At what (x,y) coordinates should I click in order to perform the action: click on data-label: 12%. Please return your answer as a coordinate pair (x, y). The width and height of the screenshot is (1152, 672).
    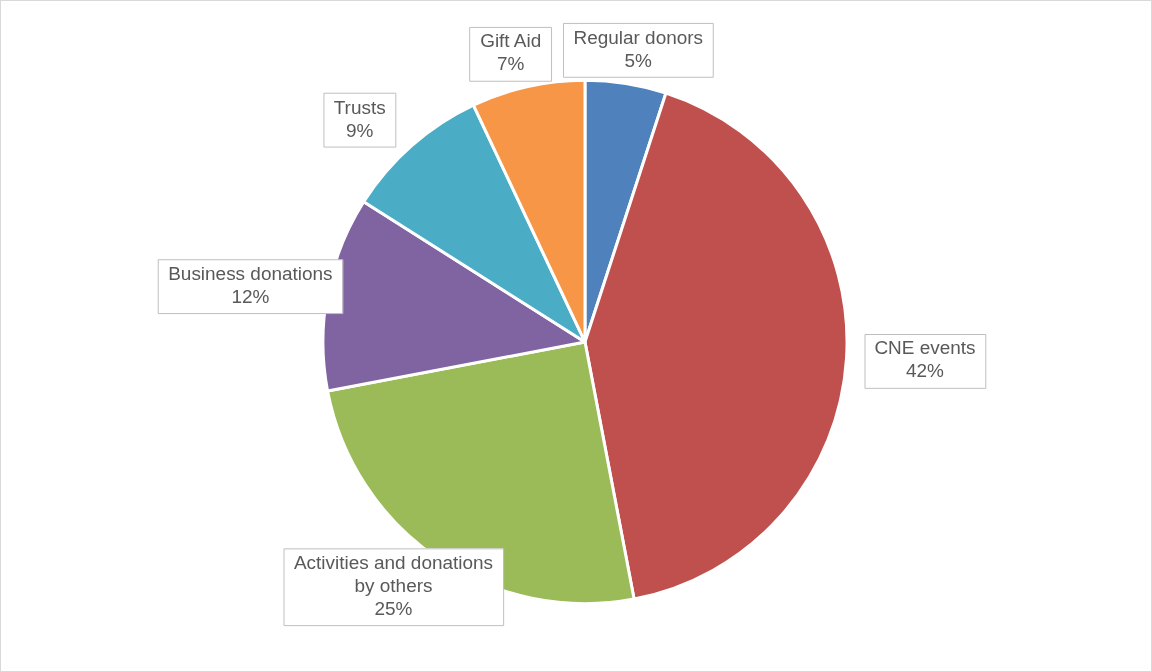
    Looking at the image, I should click on (250, 297).